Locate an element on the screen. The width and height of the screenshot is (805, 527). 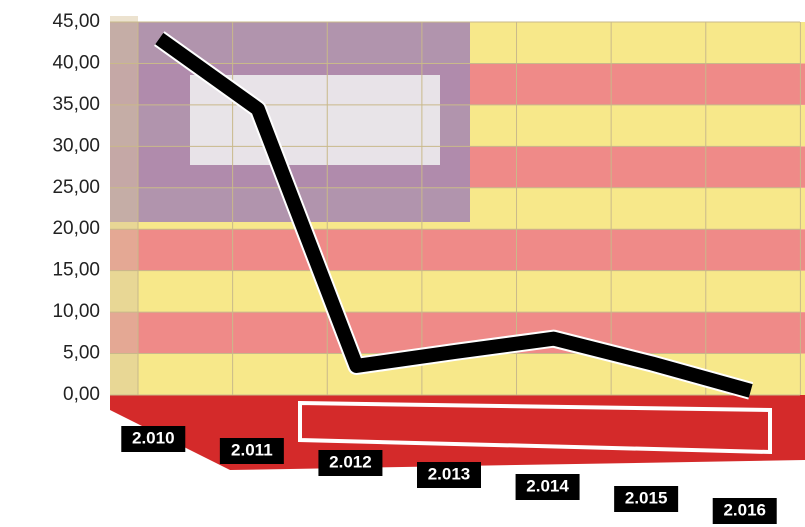
x-tick-label: 2.012 is located at coordinates (350, 461).